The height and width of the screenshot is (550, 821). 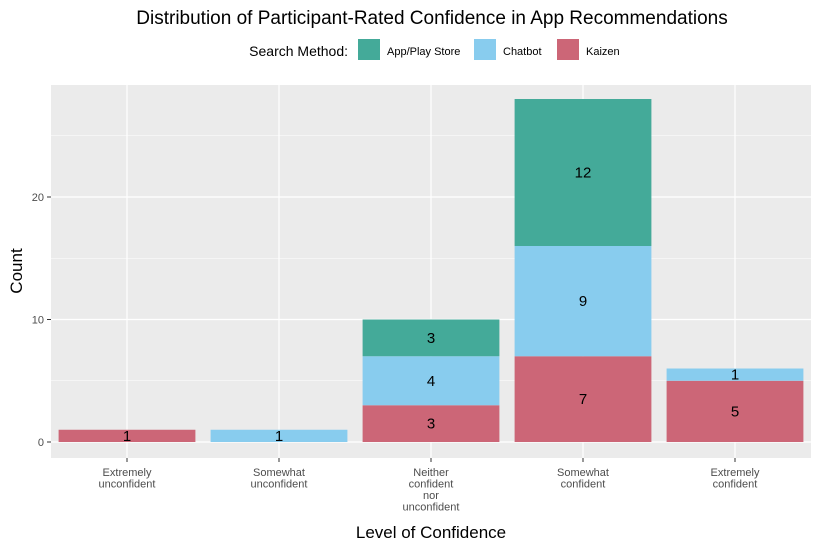 What do you see at coordinates (522, 52) in the screenshot?
I see `legend-label: Chatbot` at bounding box center [522, 52].